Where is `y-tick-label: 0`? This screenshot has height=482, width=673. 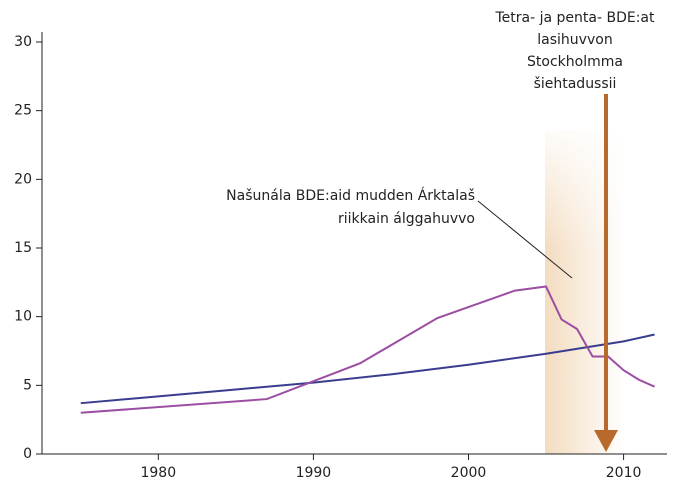 y-tick-label: 0 is located at coordinates (27, 454).